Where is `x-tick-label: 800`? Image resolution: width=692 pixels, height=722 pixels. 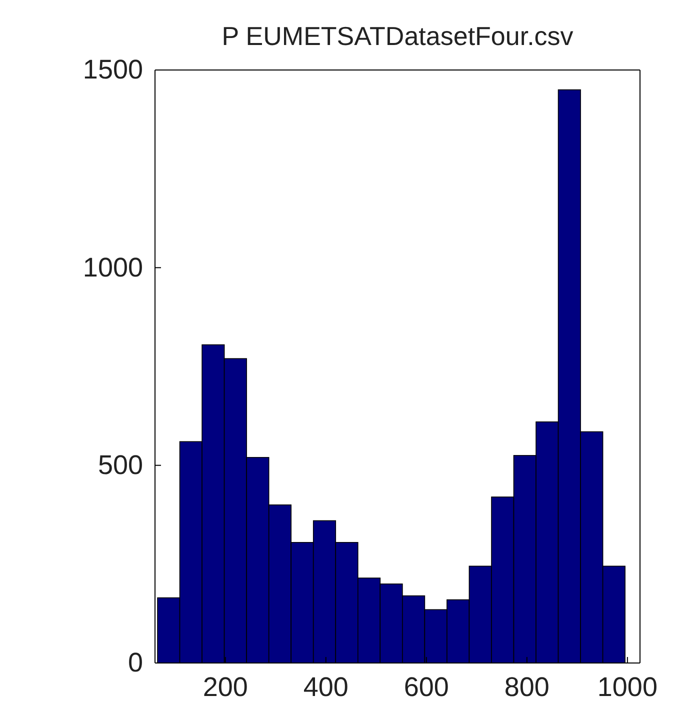 x-tick-label: 800 is located at coordinates (527, 687).